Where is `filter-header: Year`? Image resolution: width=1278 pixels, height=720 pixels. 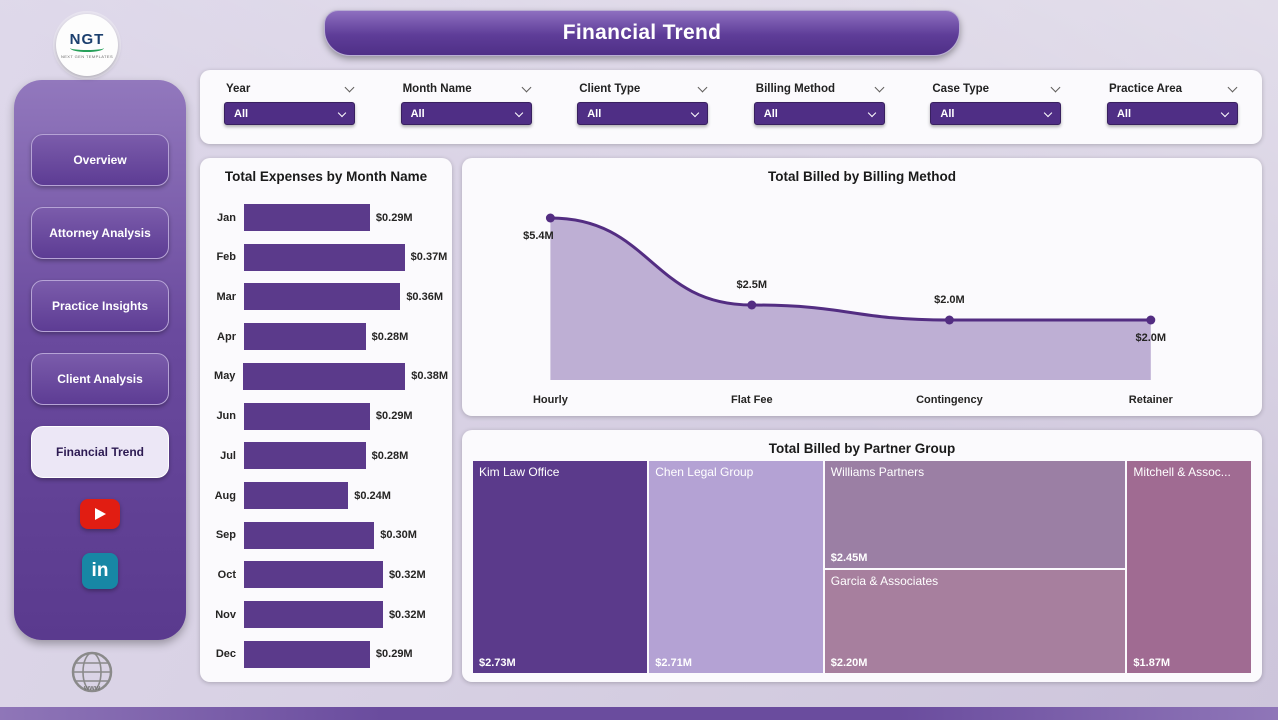
filter-header: Year is located at coordinates (289, 88).